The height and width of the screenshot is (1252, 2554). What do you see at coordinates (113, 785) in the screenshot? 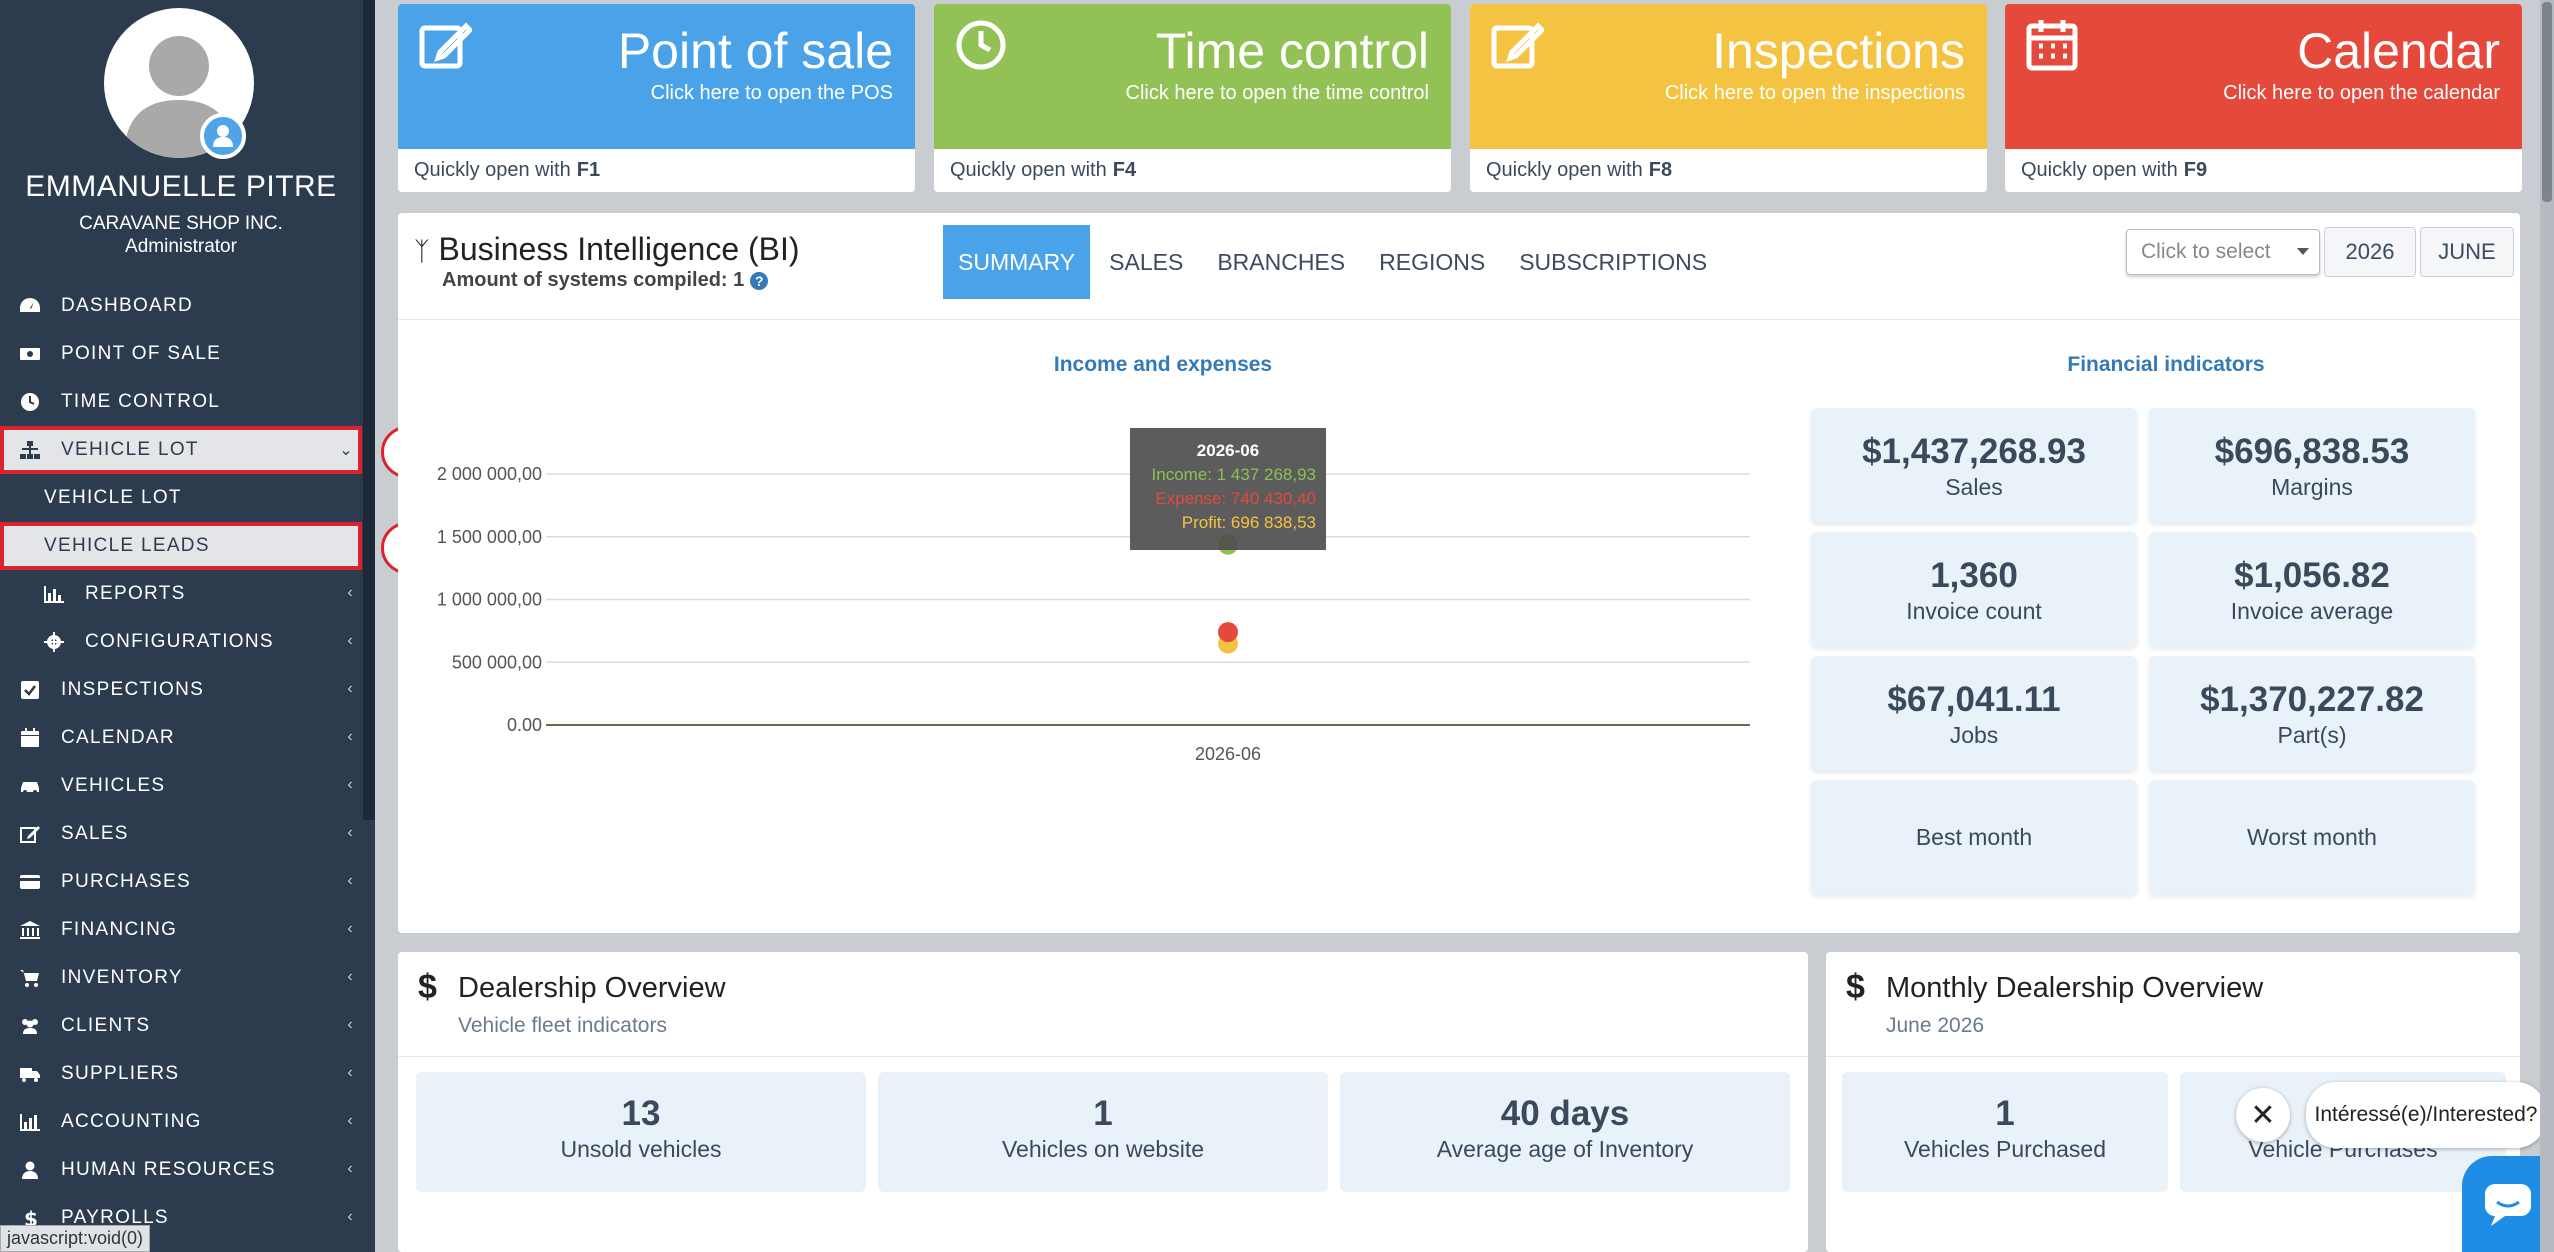
I see `sidebar-item-label: VEHICLES` at bounding box center [113, 785].